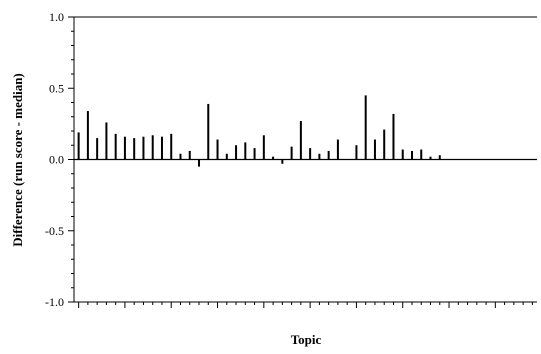  What do you see at coordinates (306, 339) in the screenshot?
I see `x-axis-label: Topic` at bounding box center [306, 339].